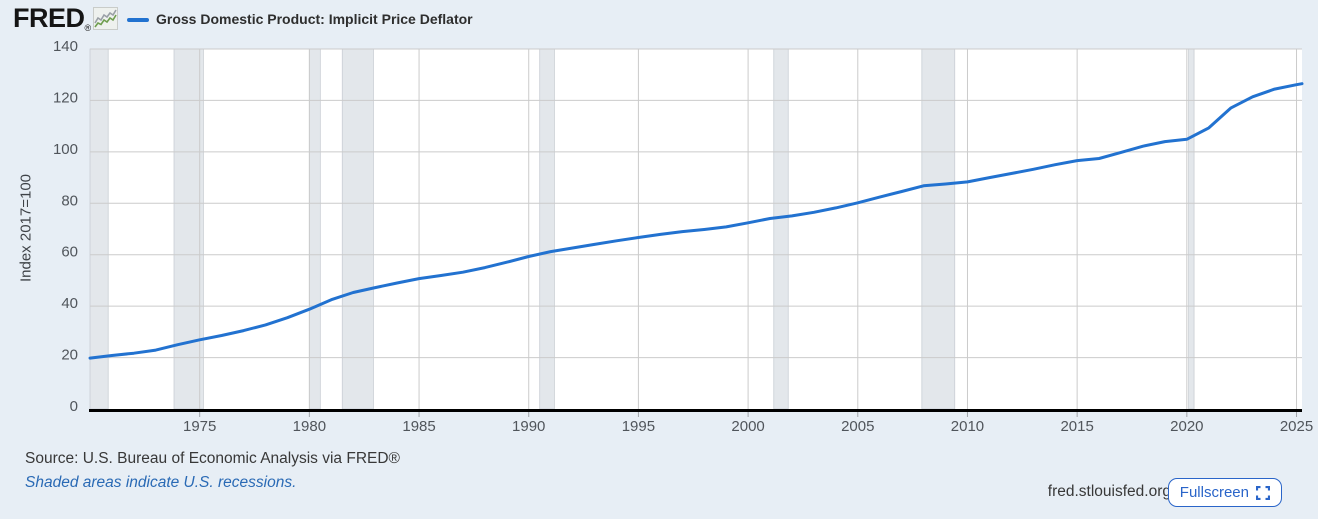 This screenshot has width=1318, height=519. I want to click on x-tick-label: 2025, so click(1296, 426).